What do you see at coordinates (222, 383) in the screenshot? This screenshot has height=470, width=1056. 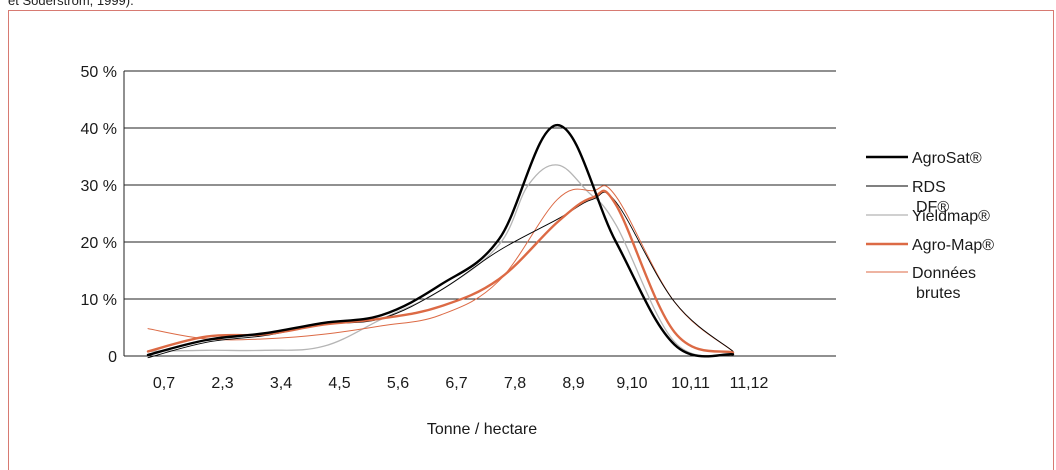 I see `x-tick-label: 2,3` at bounding box center [222, 383].